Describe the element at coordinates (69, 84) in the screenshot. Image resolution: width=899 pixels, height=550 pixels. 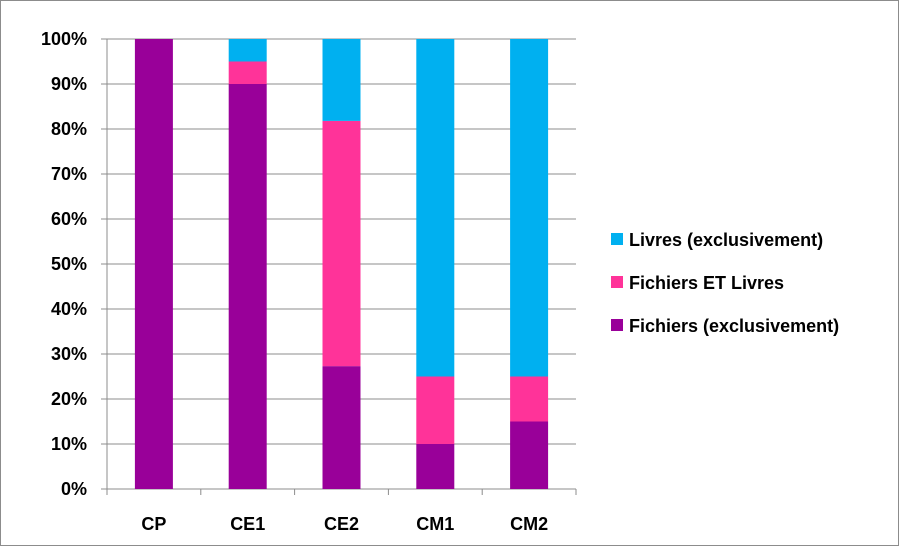
I see `y-tick-label: 90%` at that location.